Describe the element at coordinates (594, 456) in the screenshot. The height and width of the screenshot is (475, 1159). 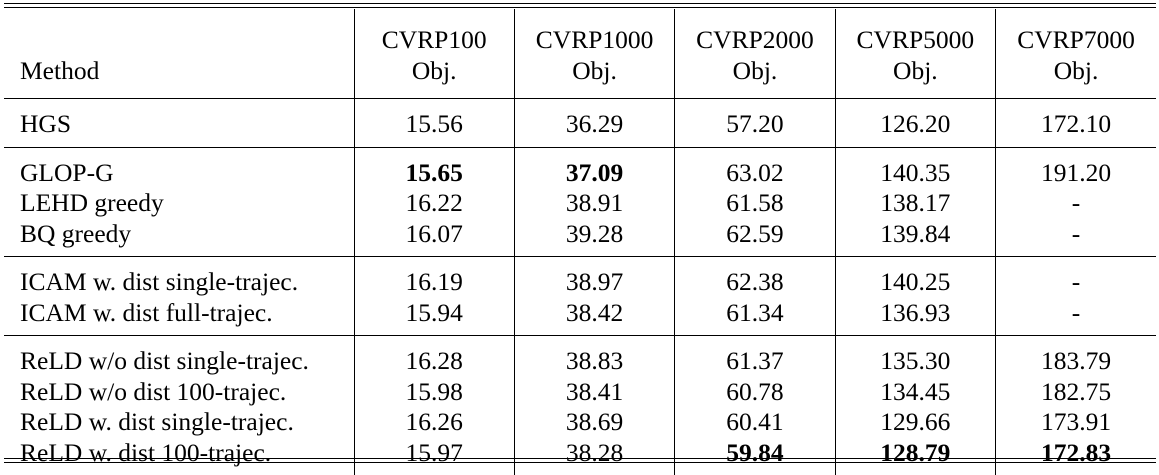
I see `value-cell: 38.28` at that location.